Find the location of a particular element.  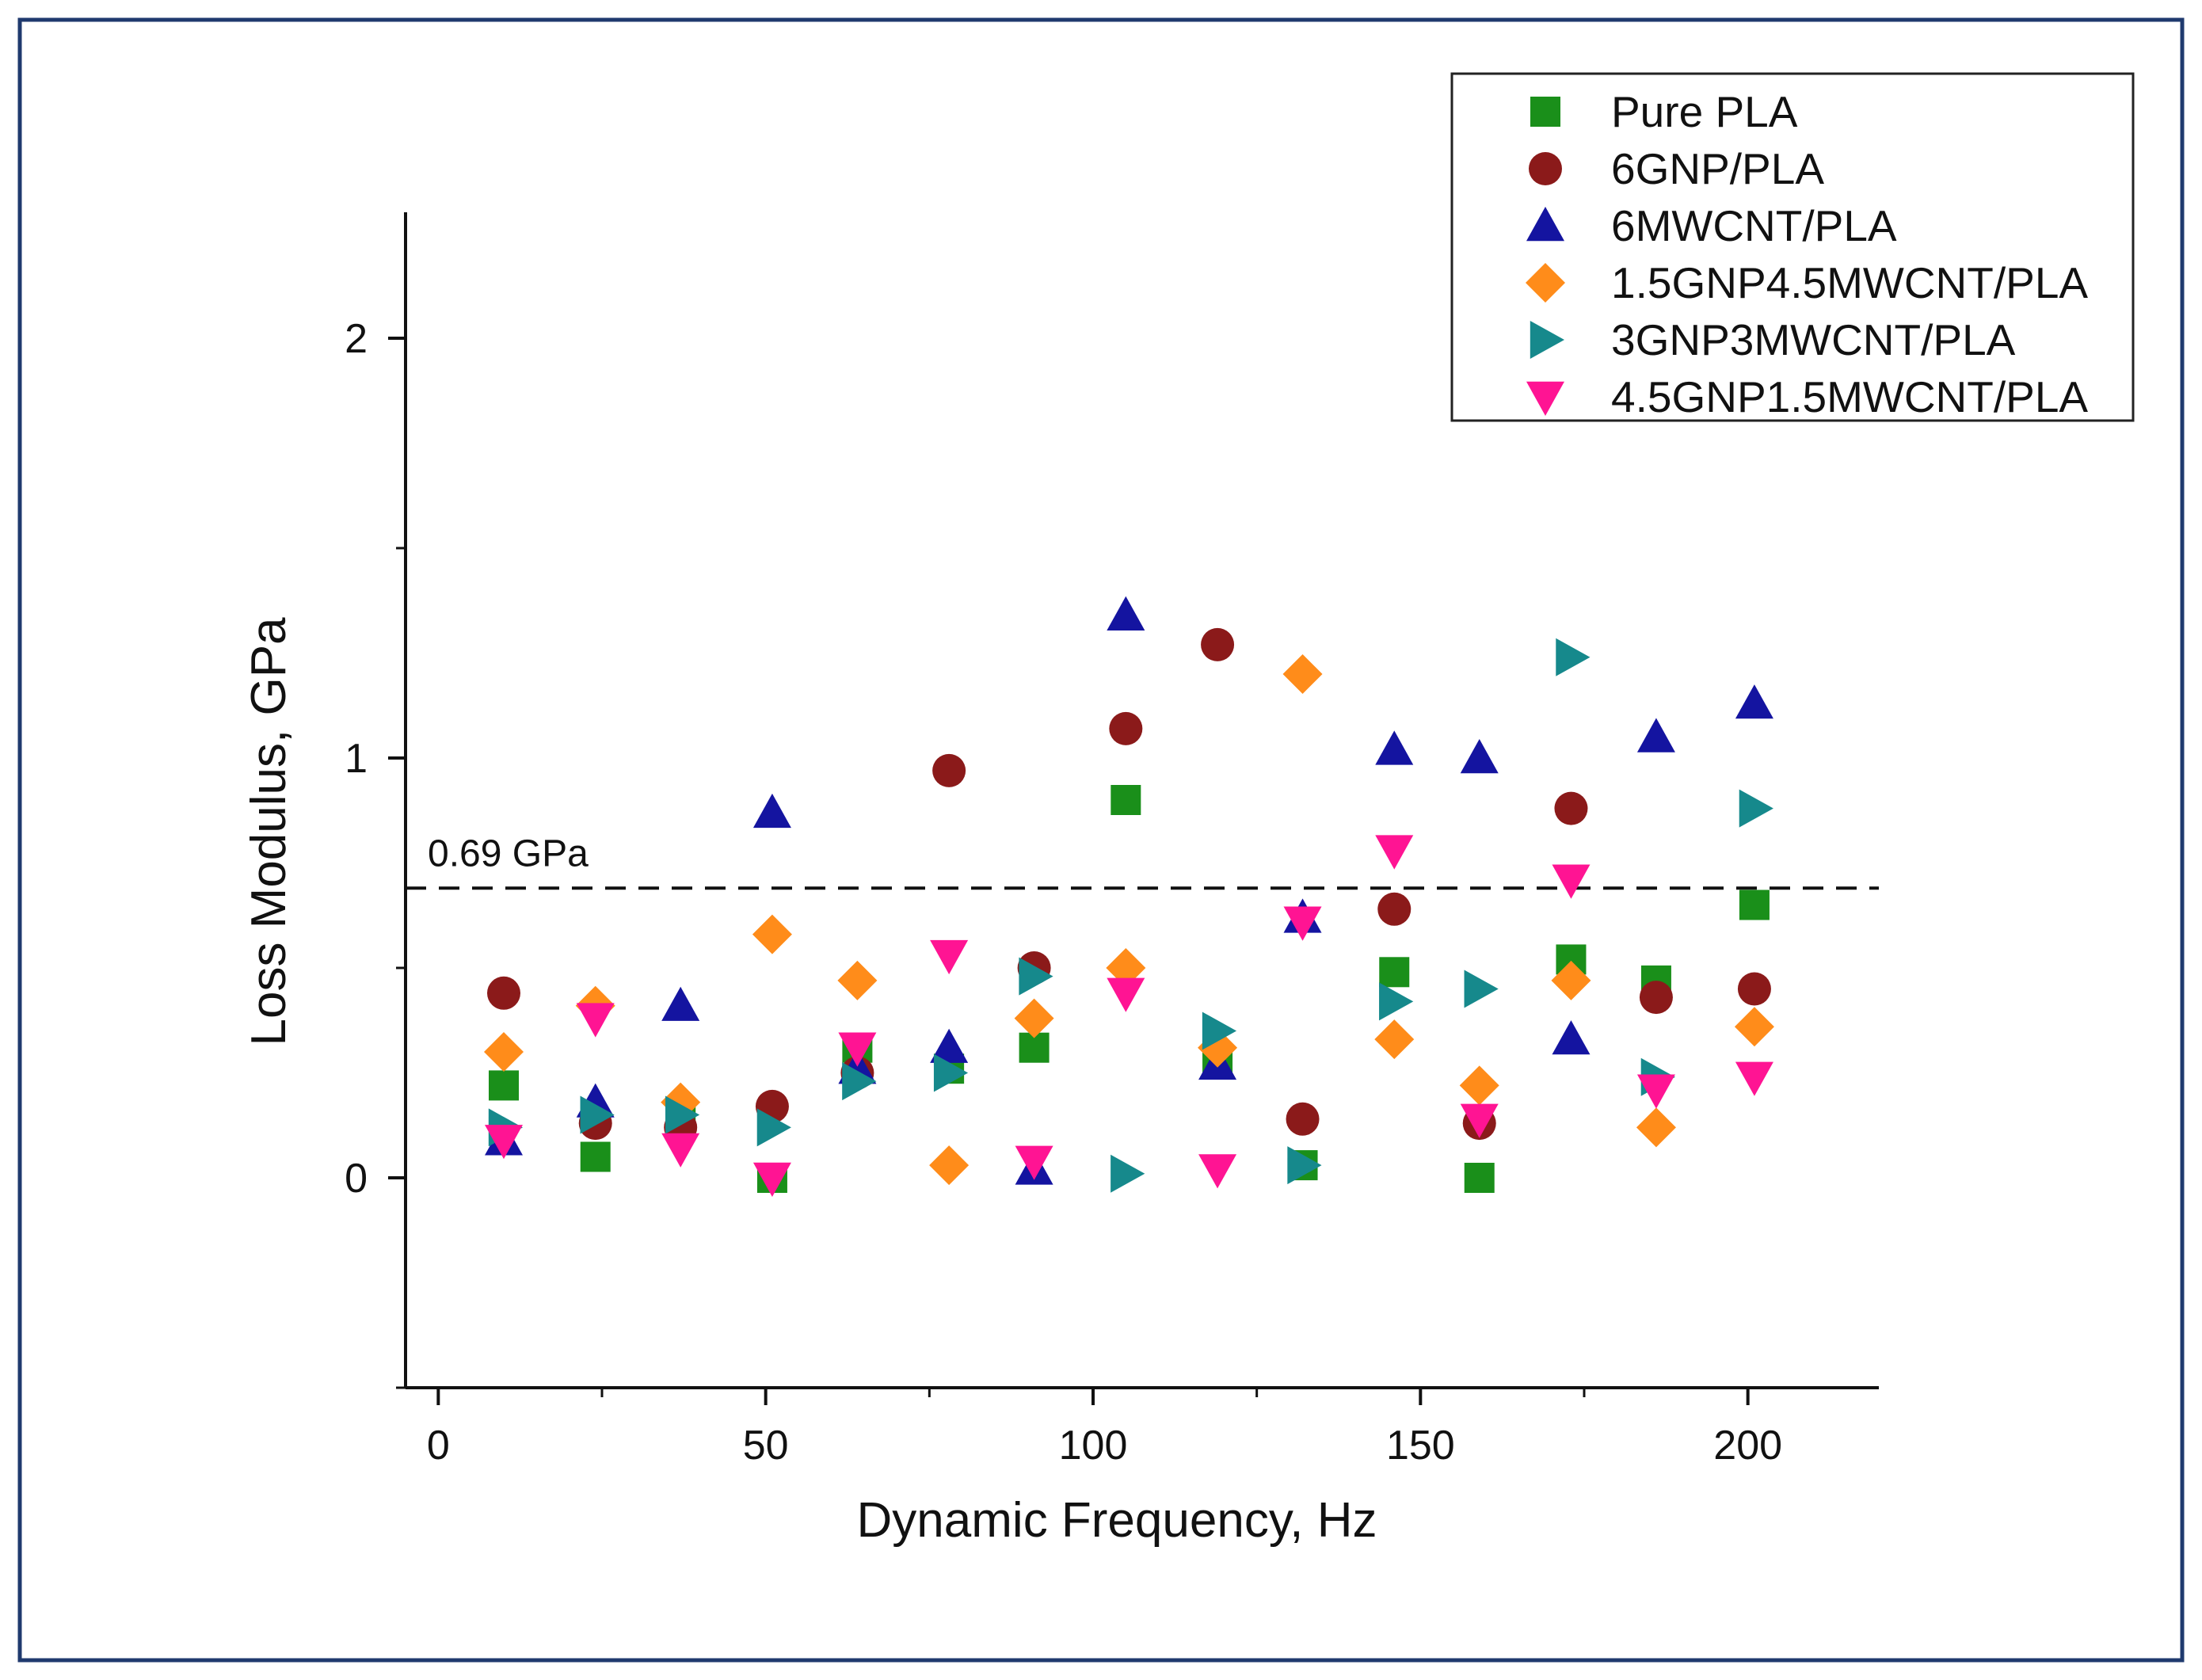

legend-label: 6MWCNT/PLA is located at coordinates (1754, 225).